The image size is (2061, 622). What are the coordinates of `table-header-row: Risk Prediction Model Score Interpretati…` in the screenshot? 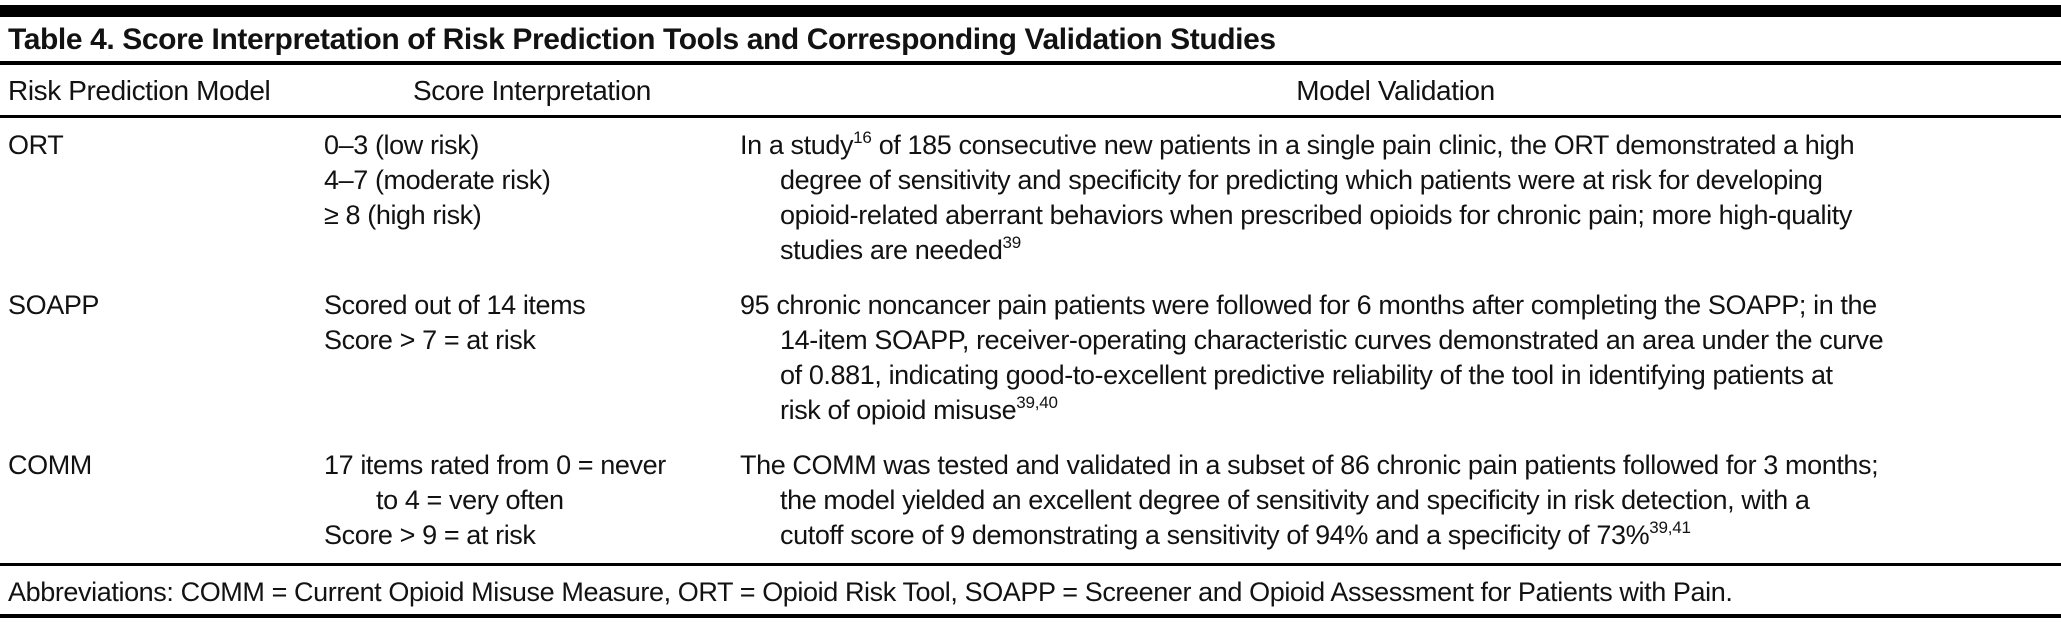 It's located at (1030, 90).